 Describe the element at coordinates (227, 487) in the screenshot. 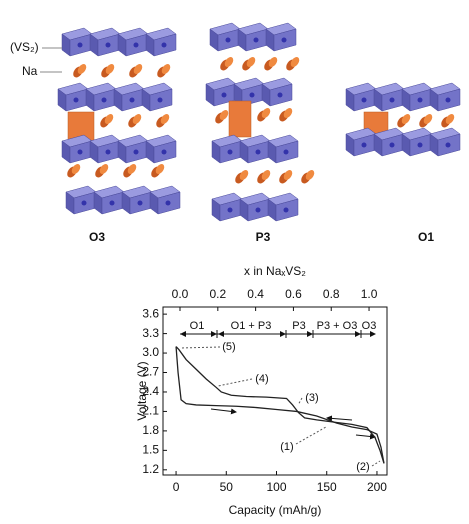

I see `x-tick-label: 50` at that location.